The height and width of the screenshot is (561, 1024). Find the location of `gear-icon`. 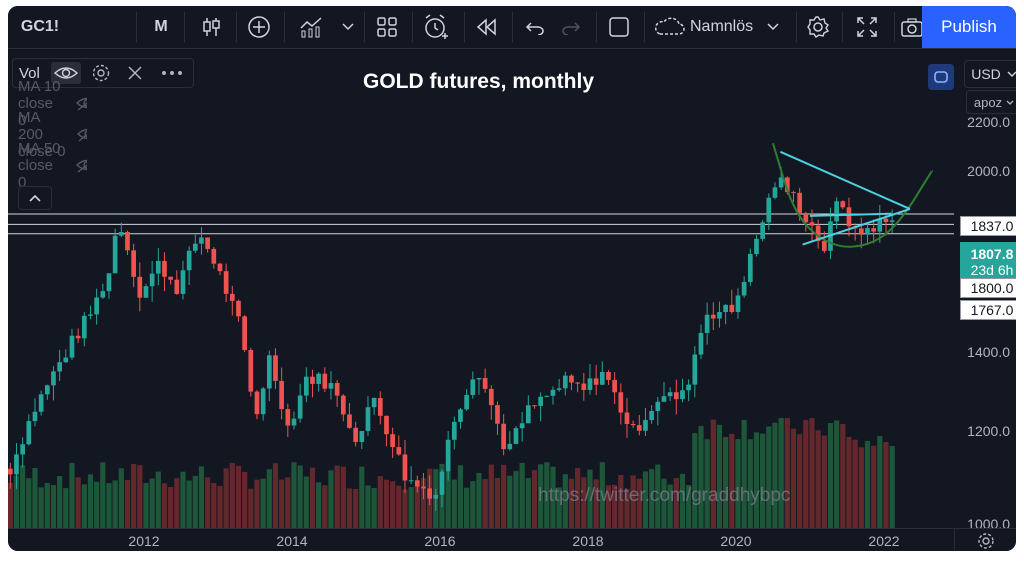

gear-icon is located at coordinates (986, 540).